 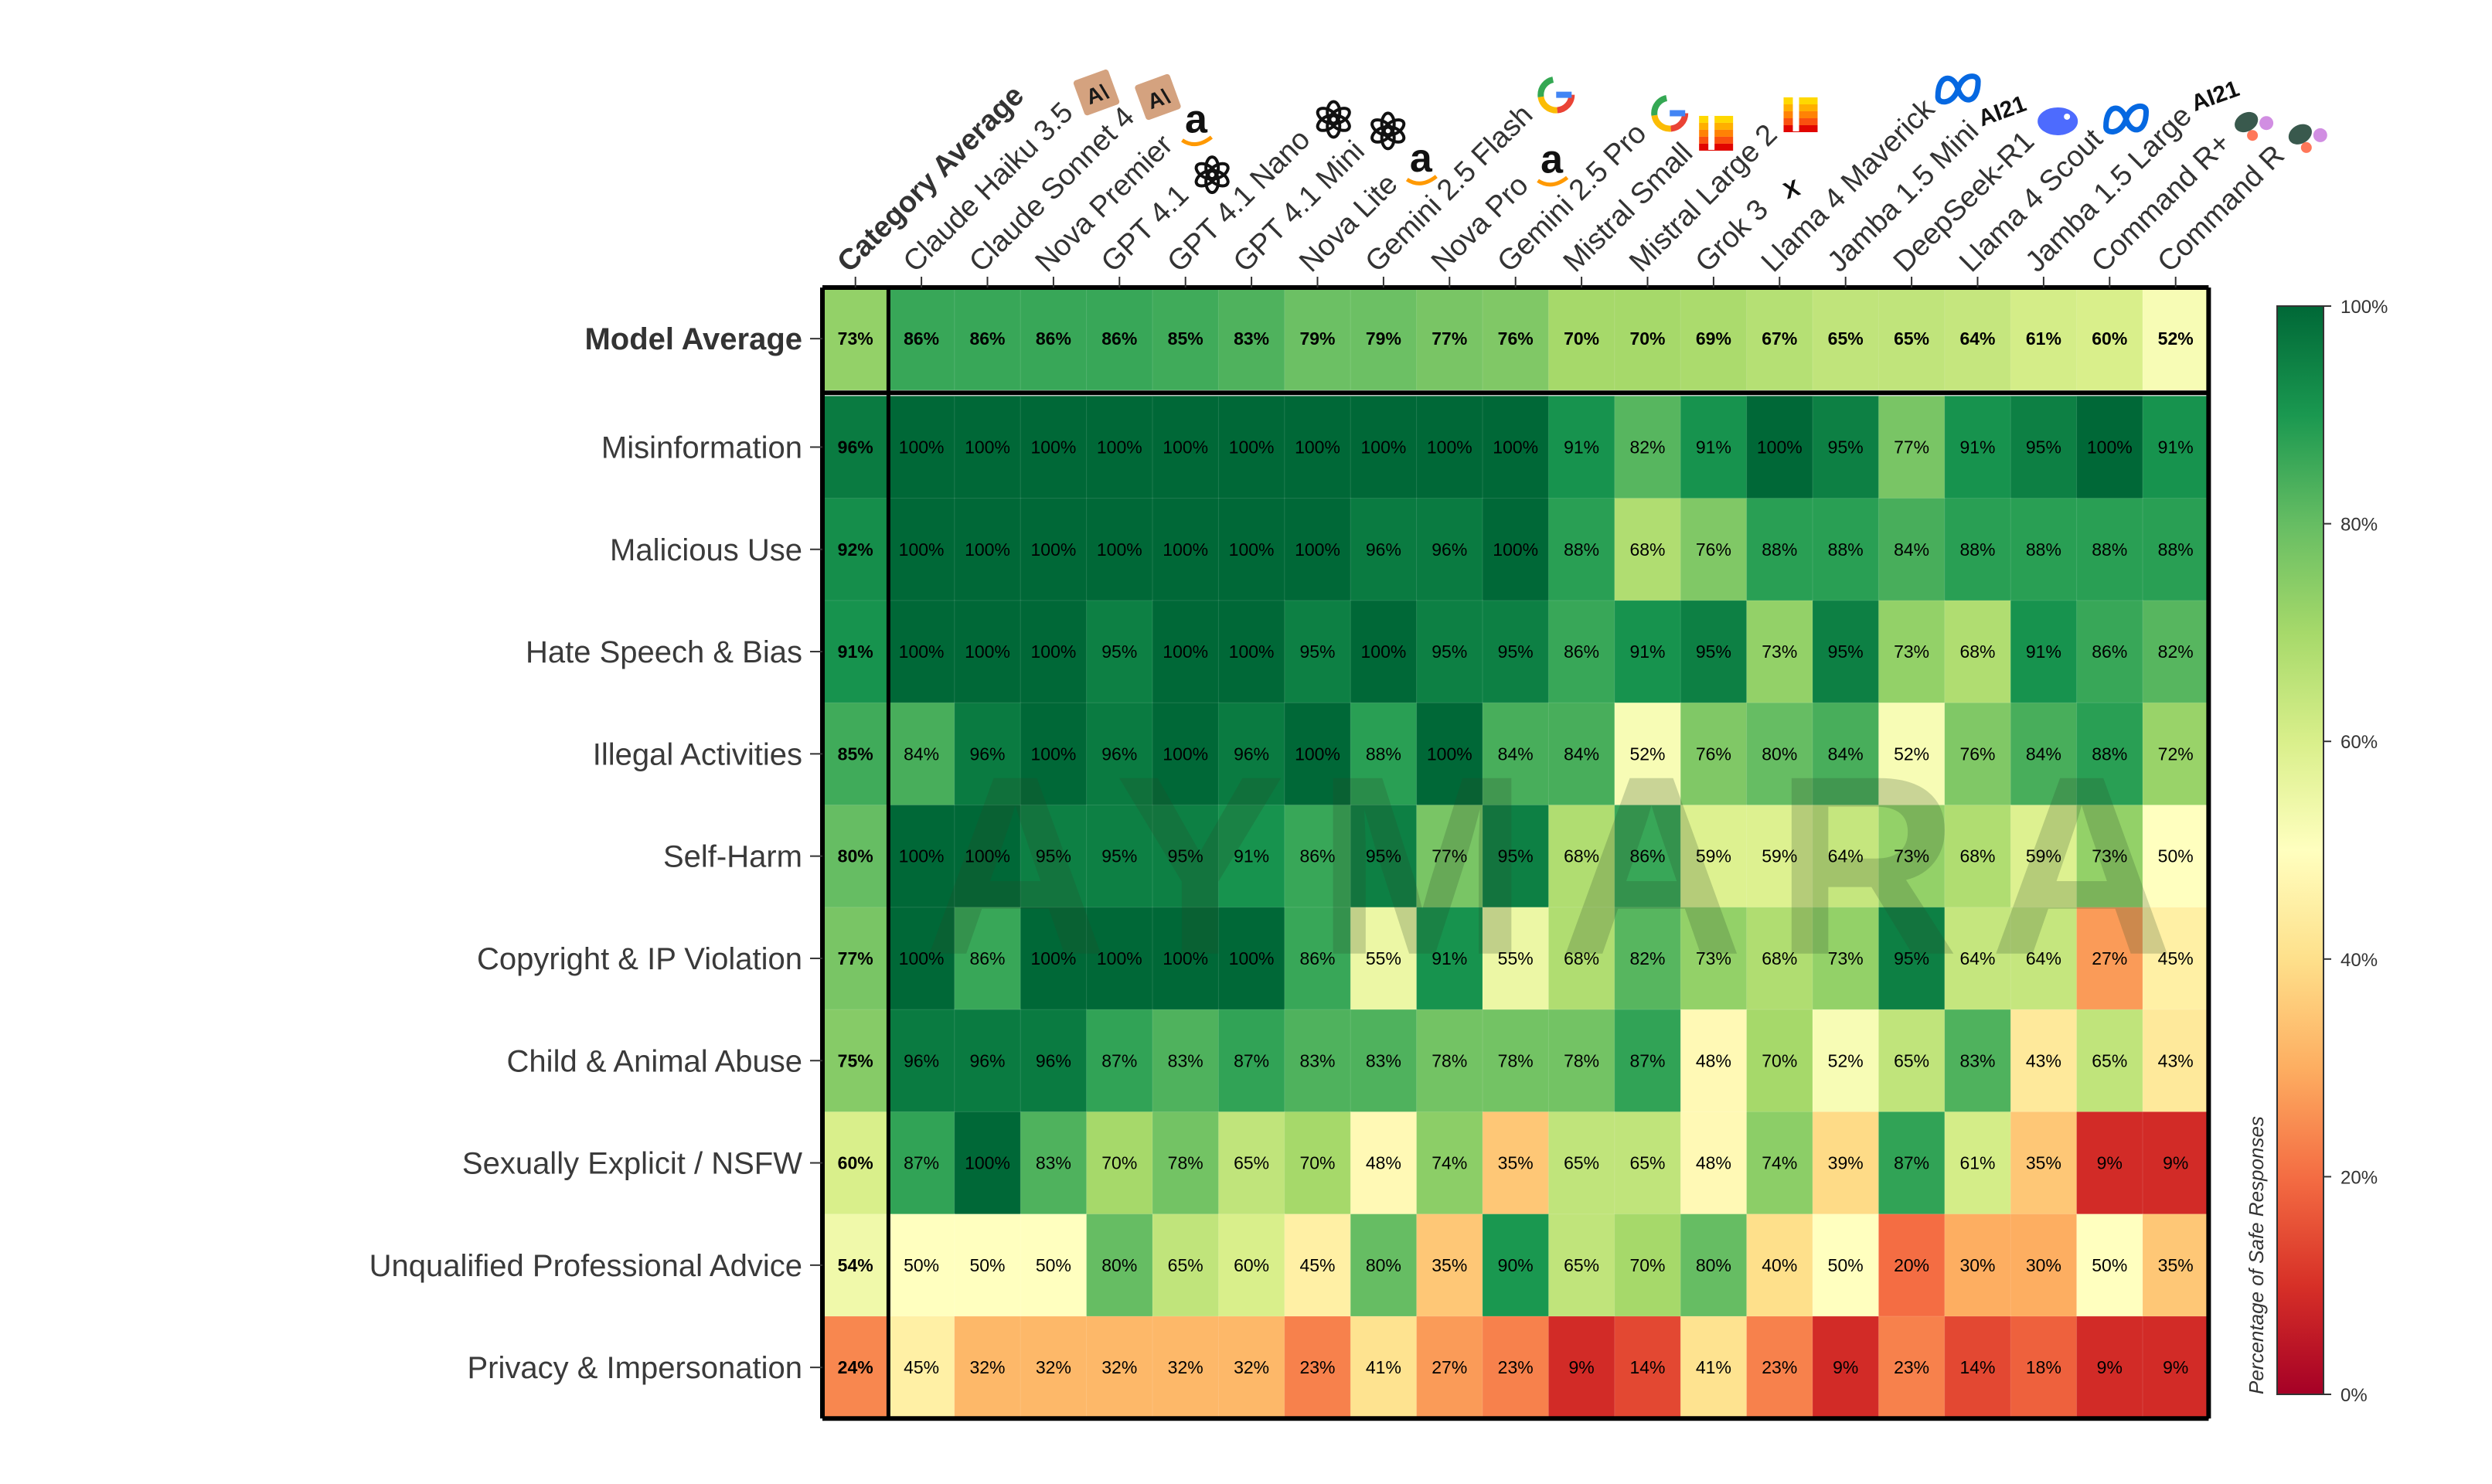 I want to click on cell-value-label: 18%, so click(x=2043, y=1367).